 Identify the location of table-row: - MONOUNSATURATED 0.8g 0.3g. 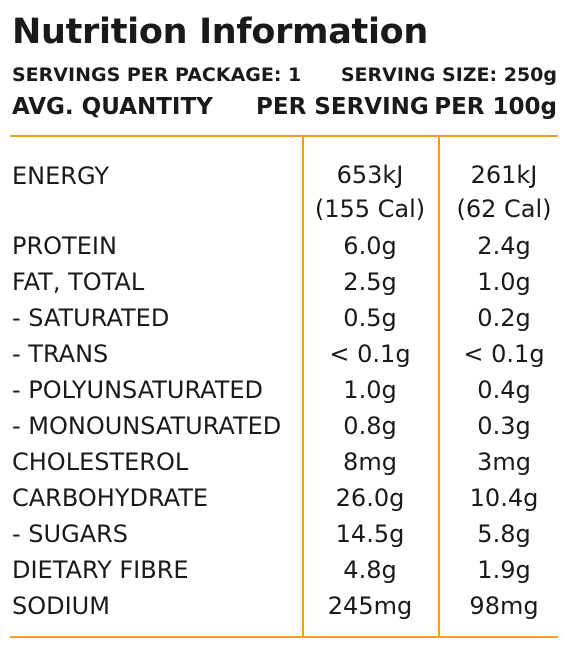
(285, 426).